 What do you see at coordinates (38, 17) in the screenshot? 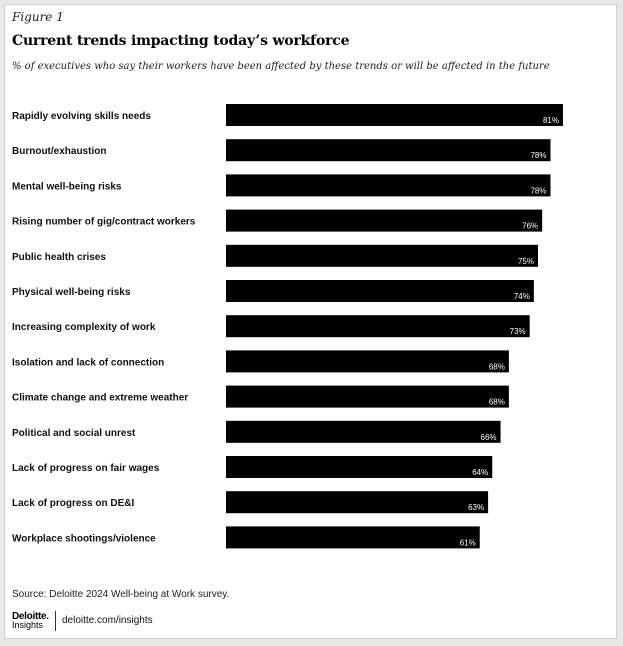
I see `figure-label: Figure 1` at bounding box center [38, 17].